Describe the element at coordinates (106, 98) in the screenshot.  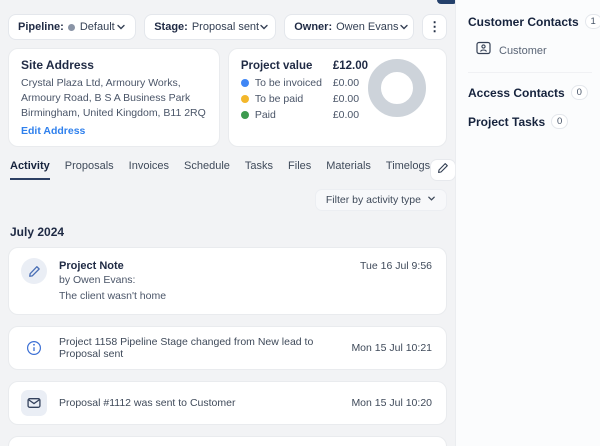
I see `address-line: Armoury Road, B S A Business Park` at that location.